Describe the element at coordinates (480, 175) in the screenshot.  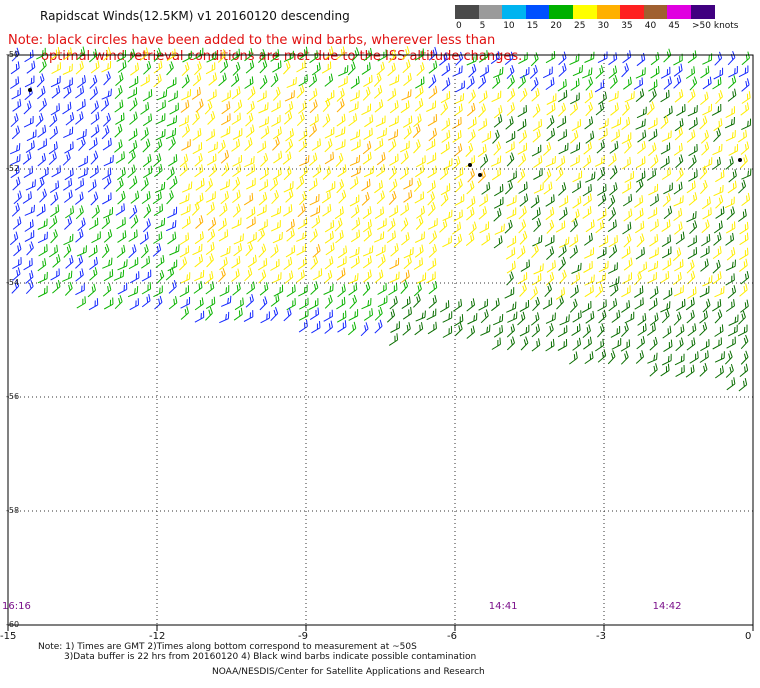
I see `contamination-flag` at that location.